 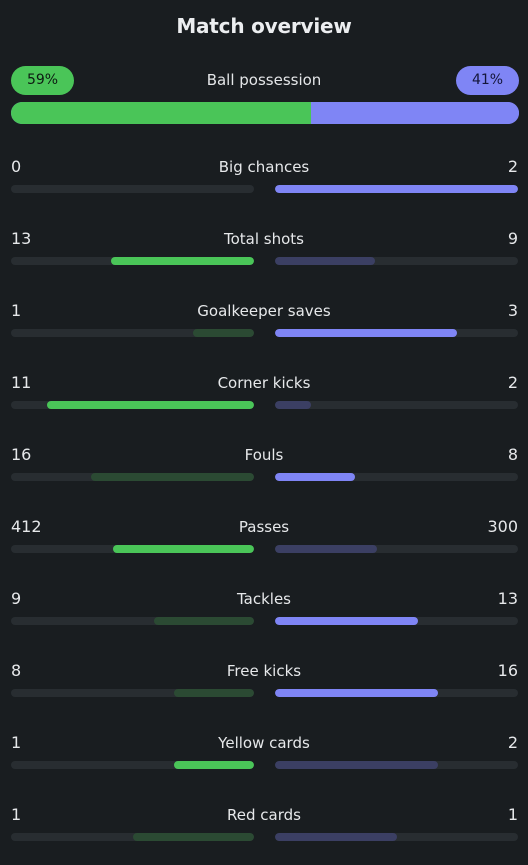 I want to click on stat-label: Big chances, so click(x=264, y=167).